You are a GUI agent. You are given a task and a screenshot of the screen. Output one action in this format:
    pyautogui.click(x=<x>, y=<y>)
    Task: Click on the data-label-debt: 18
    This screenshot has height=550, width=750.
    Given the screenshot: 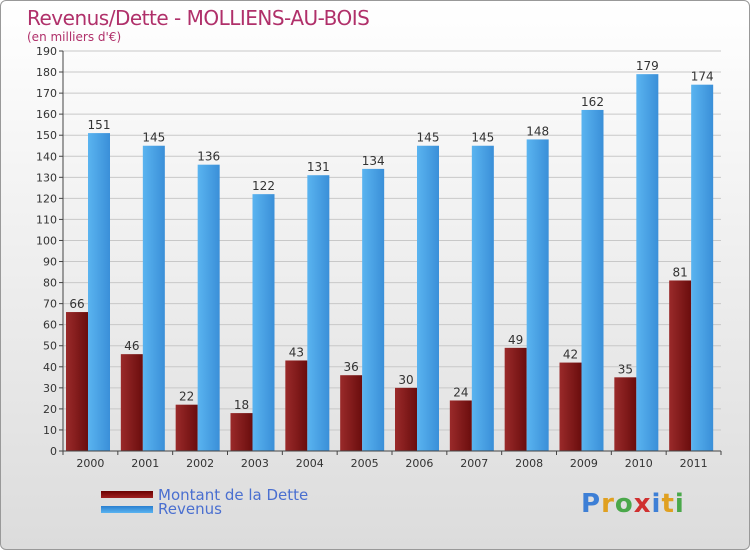 What is the action you would take?
    pyautogui.click(x=241, y=405)
    